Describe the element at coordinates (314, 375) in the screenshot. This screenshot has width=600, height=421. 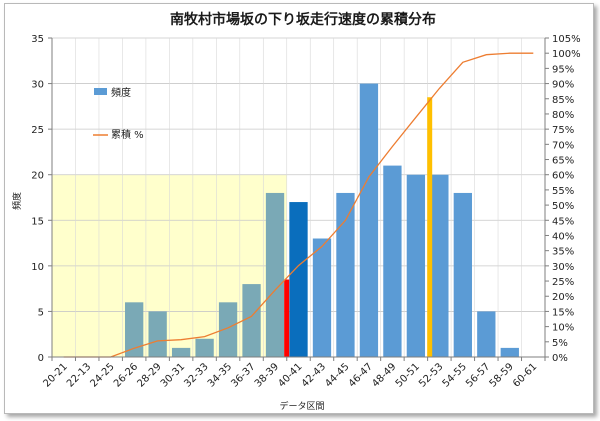
I see `x-tick-label: 42-43` at that location.